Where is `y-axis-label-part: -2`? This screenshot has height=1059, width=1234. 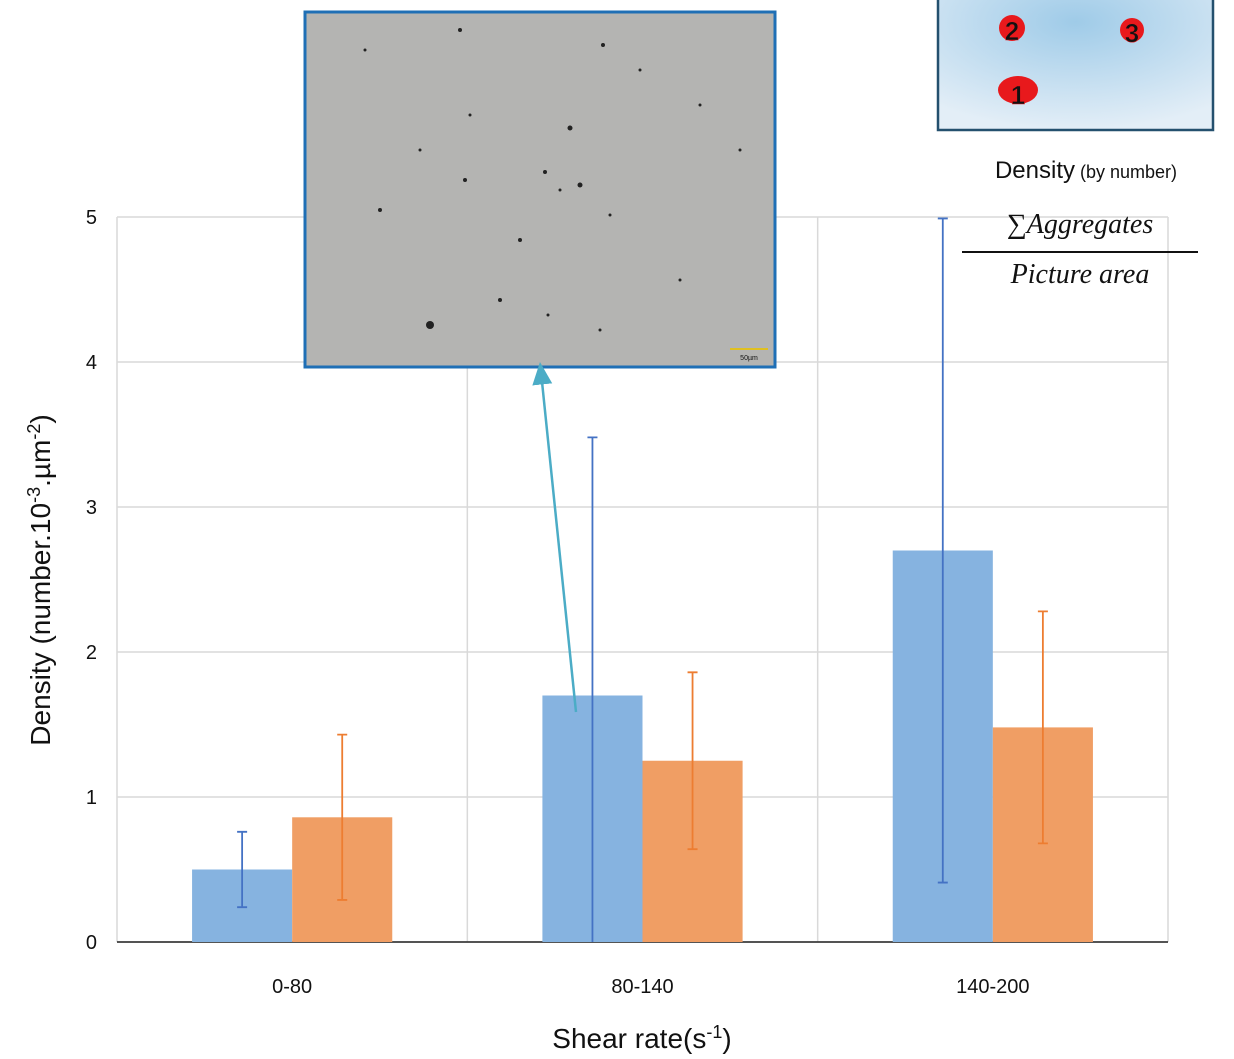
y-axis-label-part: -2 is located at coordinates (34, 432).